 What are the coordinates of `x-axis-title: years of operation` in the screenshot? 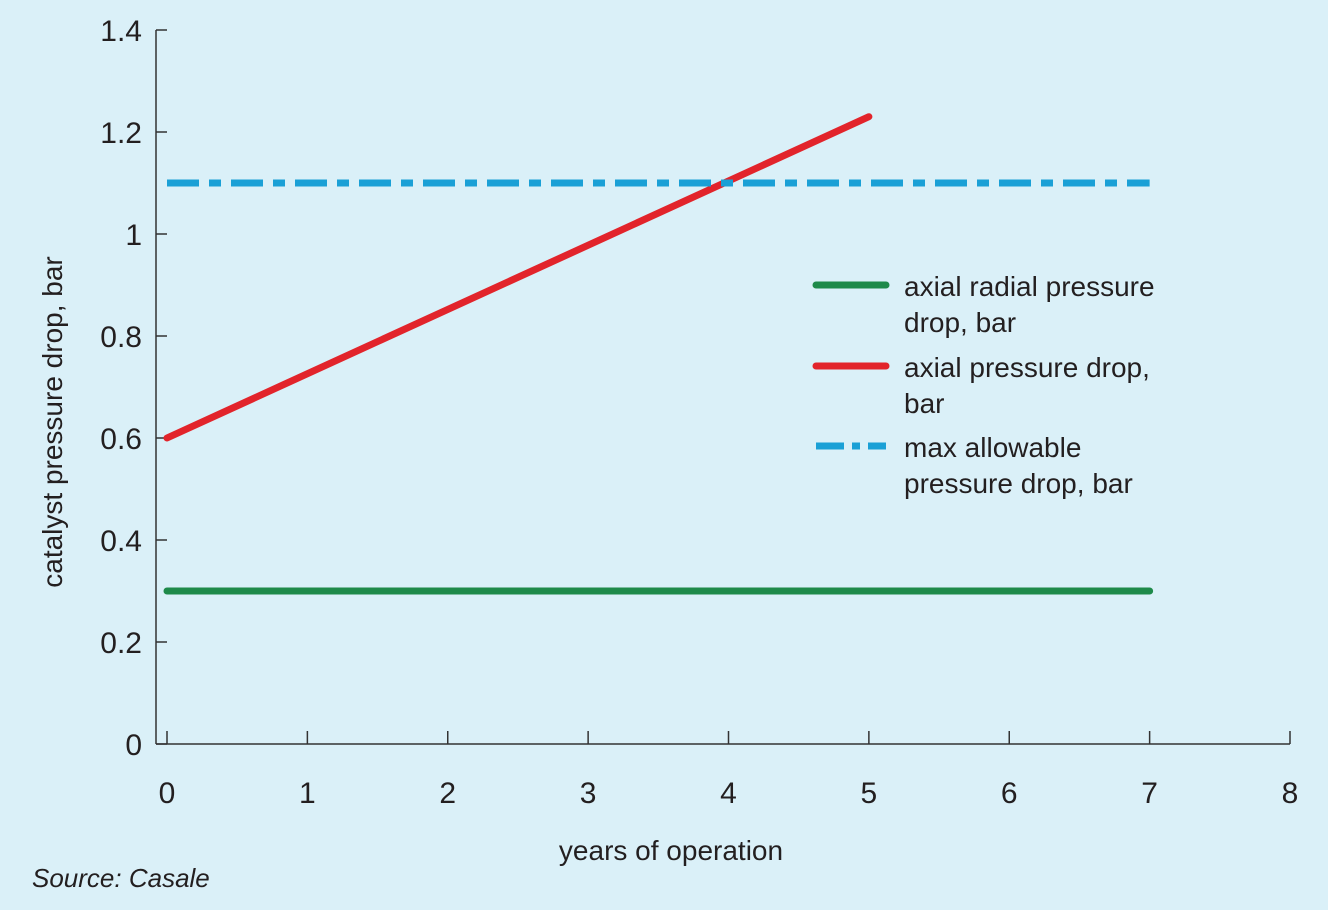 It's located at (671, 850).